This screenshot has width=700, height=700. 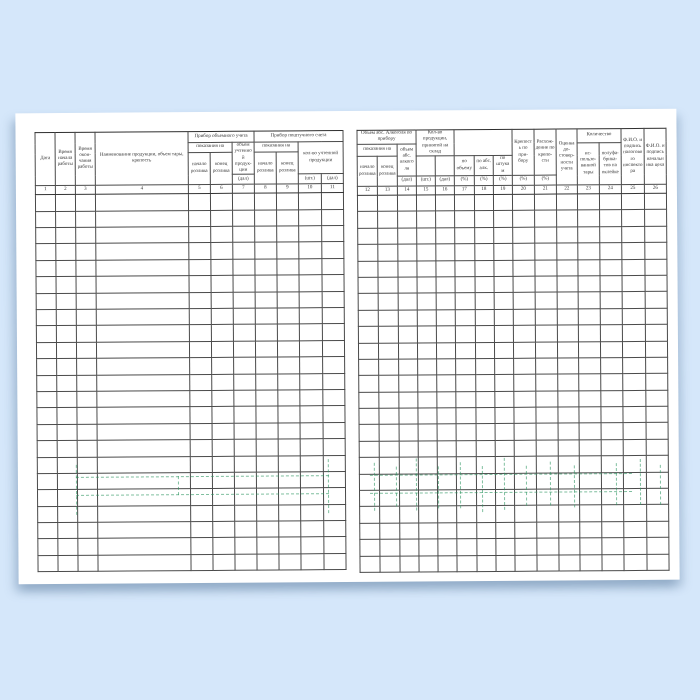 I want to click on col-header-chief: Ф.И.О. и подпись начальника цеха, so click(x=655, y=156).